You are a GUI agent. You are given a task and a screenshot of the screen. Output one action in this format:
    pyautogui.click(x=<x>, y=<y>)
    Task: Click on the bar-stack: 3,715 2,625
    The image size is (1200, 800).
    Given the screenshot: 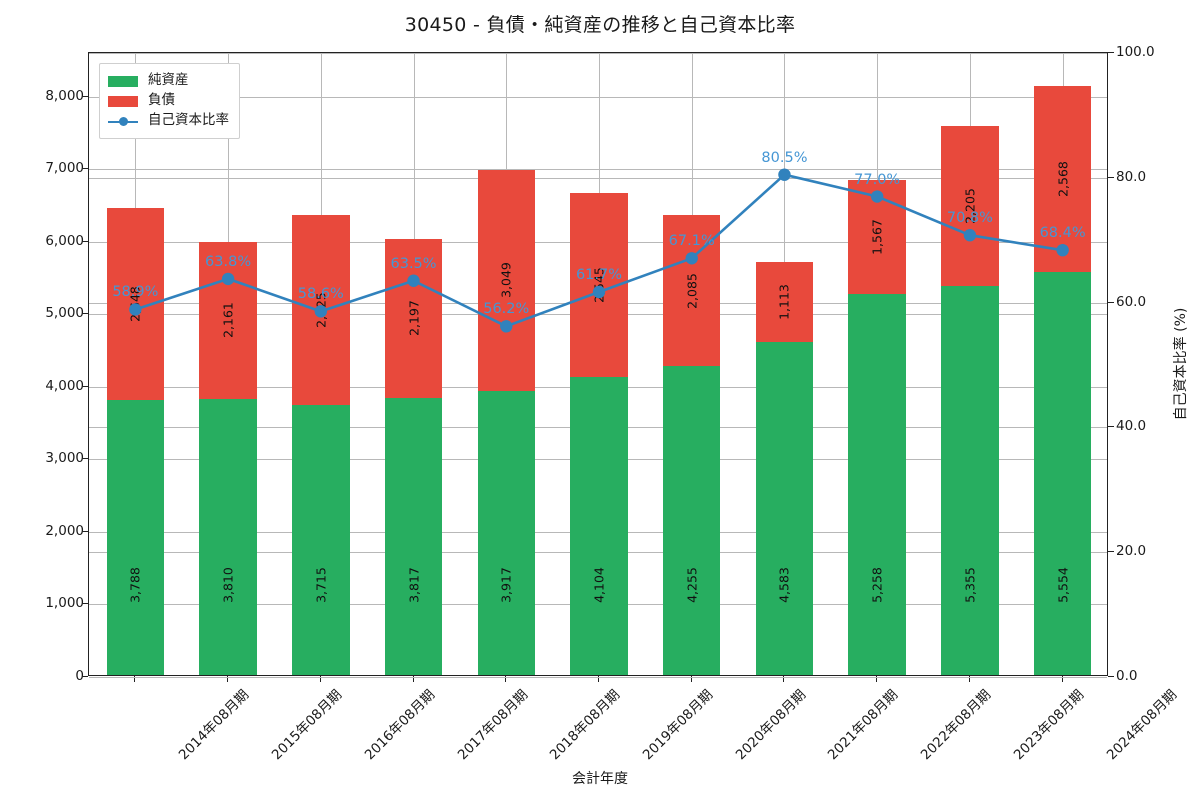 What is the action you would take?
    pyautogui.click(x=321, y=445)
    